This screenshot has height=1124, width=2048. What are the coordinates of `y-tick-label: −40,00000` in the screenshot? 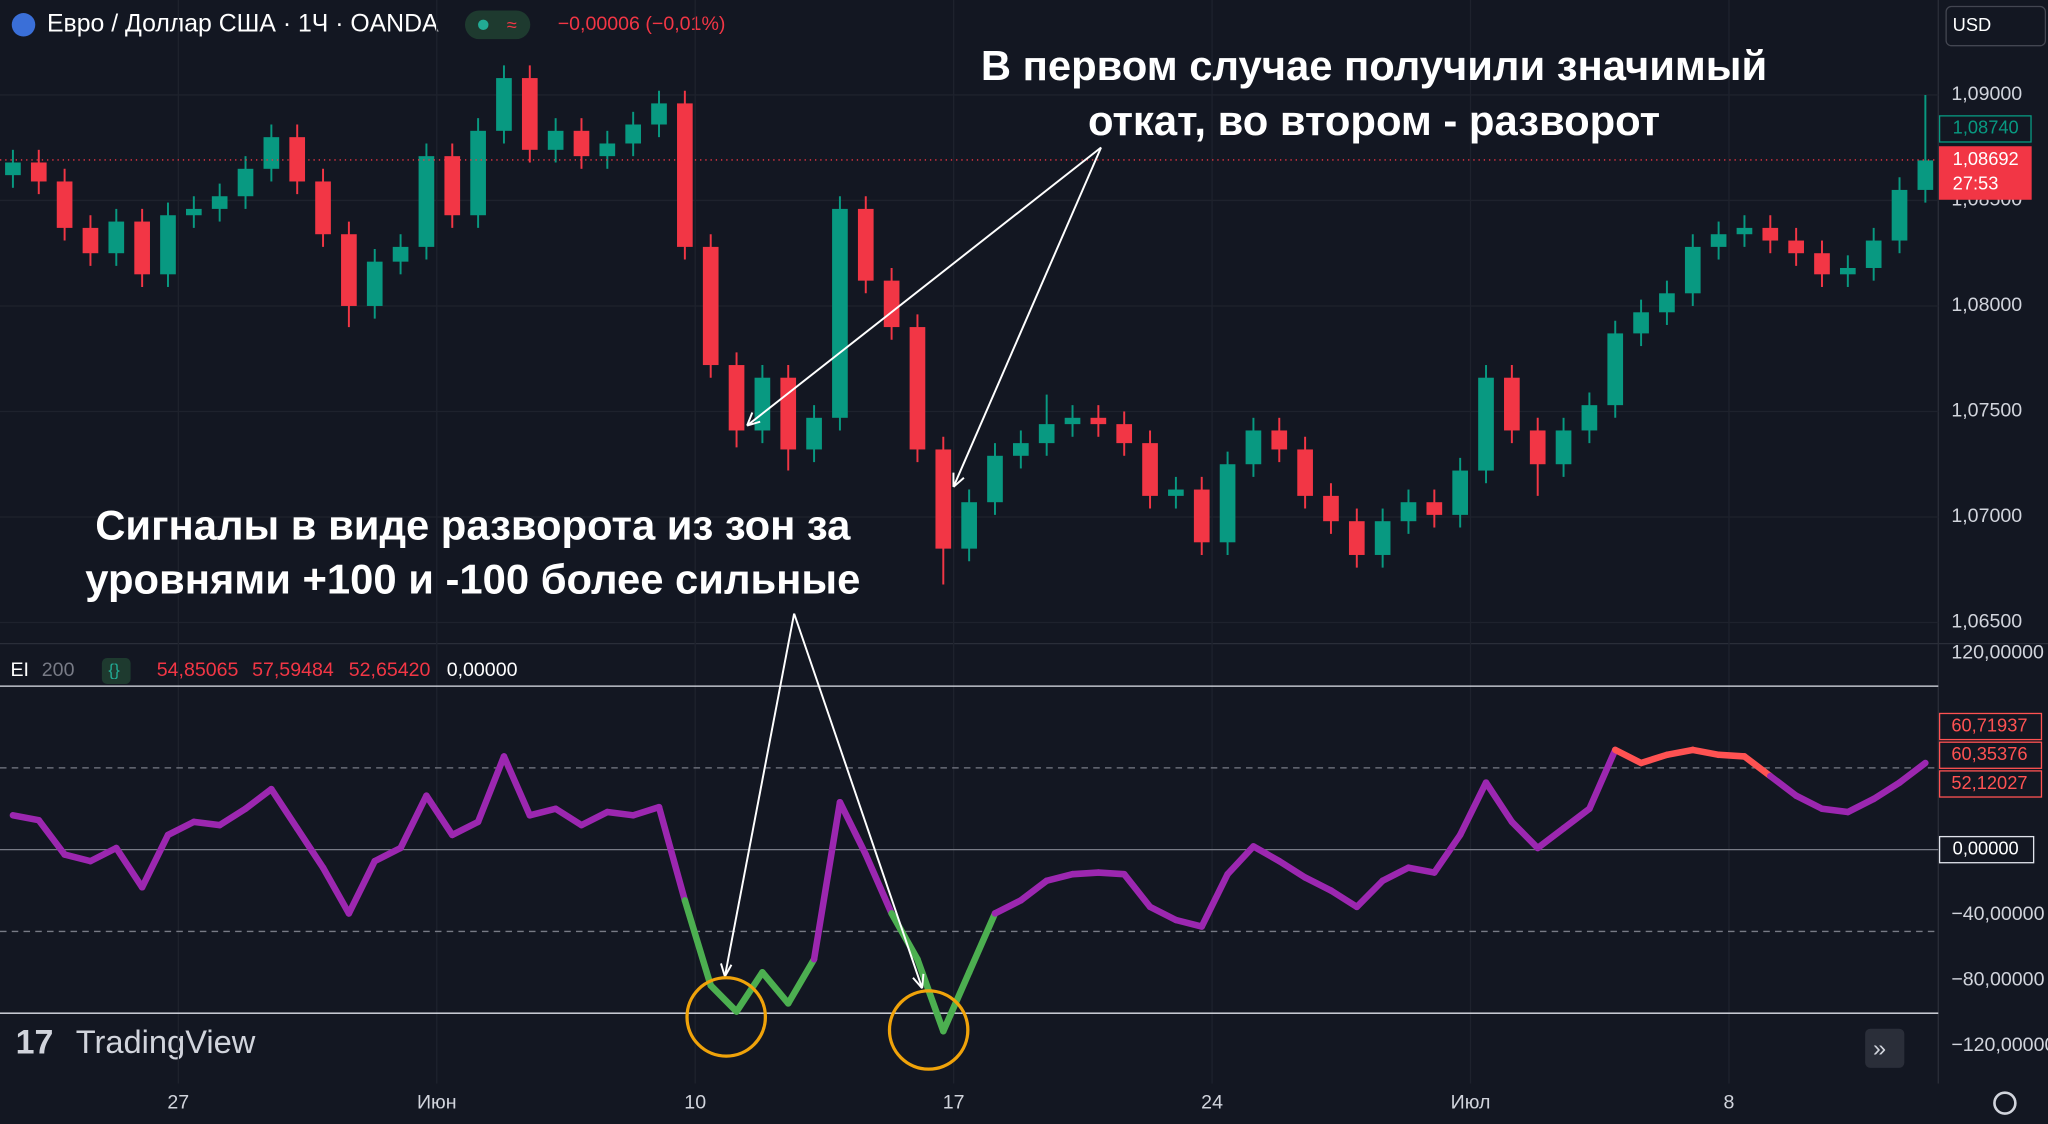 It's located at (1997, 914).